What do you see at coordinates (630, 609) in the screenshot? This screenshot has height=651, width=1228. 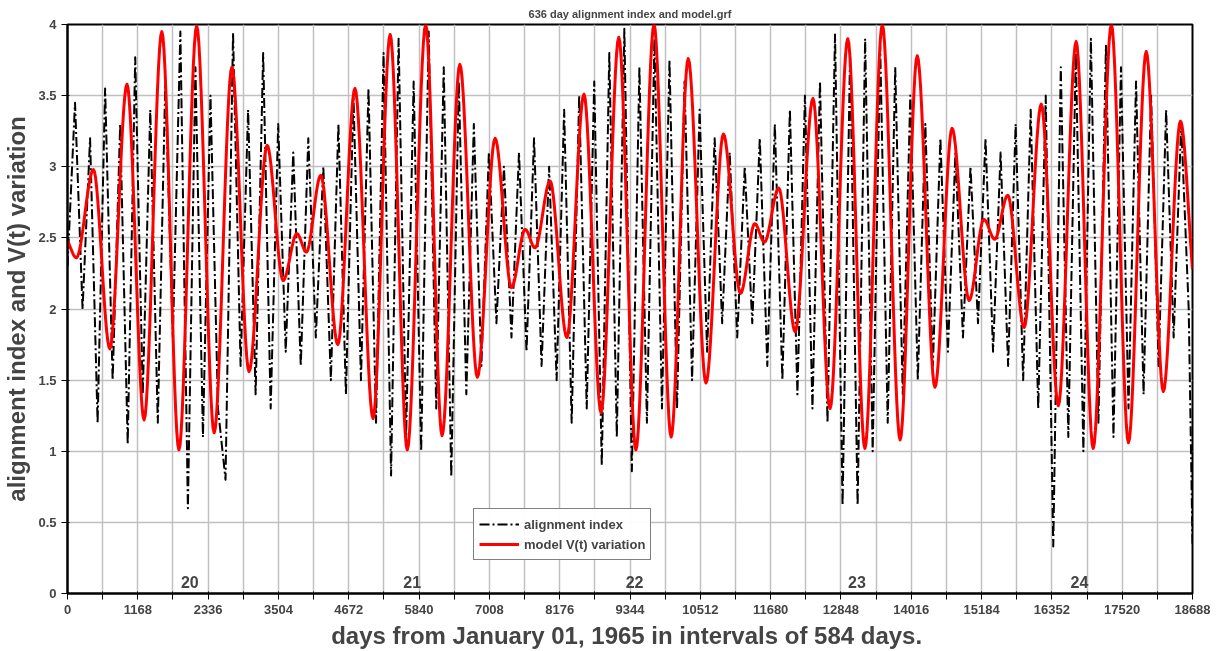 I see `x-tick-label: 9344` at bounding box center [630, 609].